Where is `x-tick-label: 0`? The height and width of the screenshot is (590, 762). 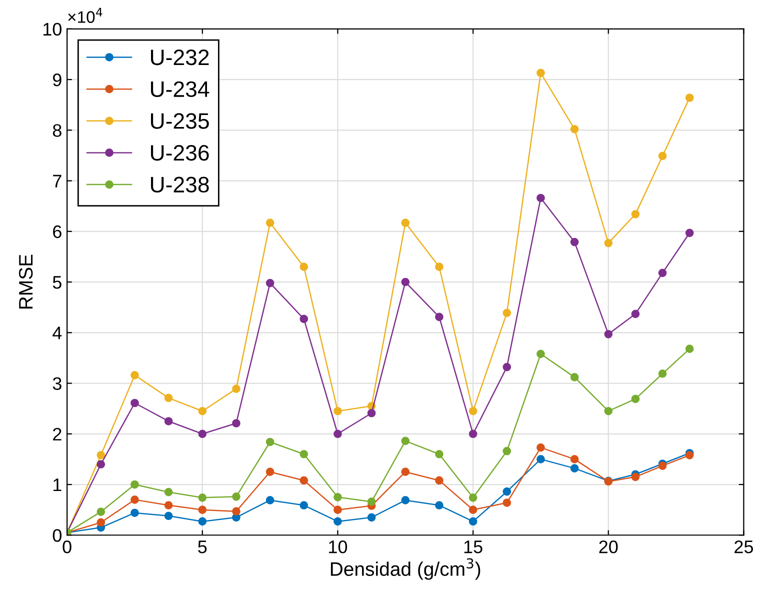 x-tick-label: 0 is located at coordinates (67, 547).